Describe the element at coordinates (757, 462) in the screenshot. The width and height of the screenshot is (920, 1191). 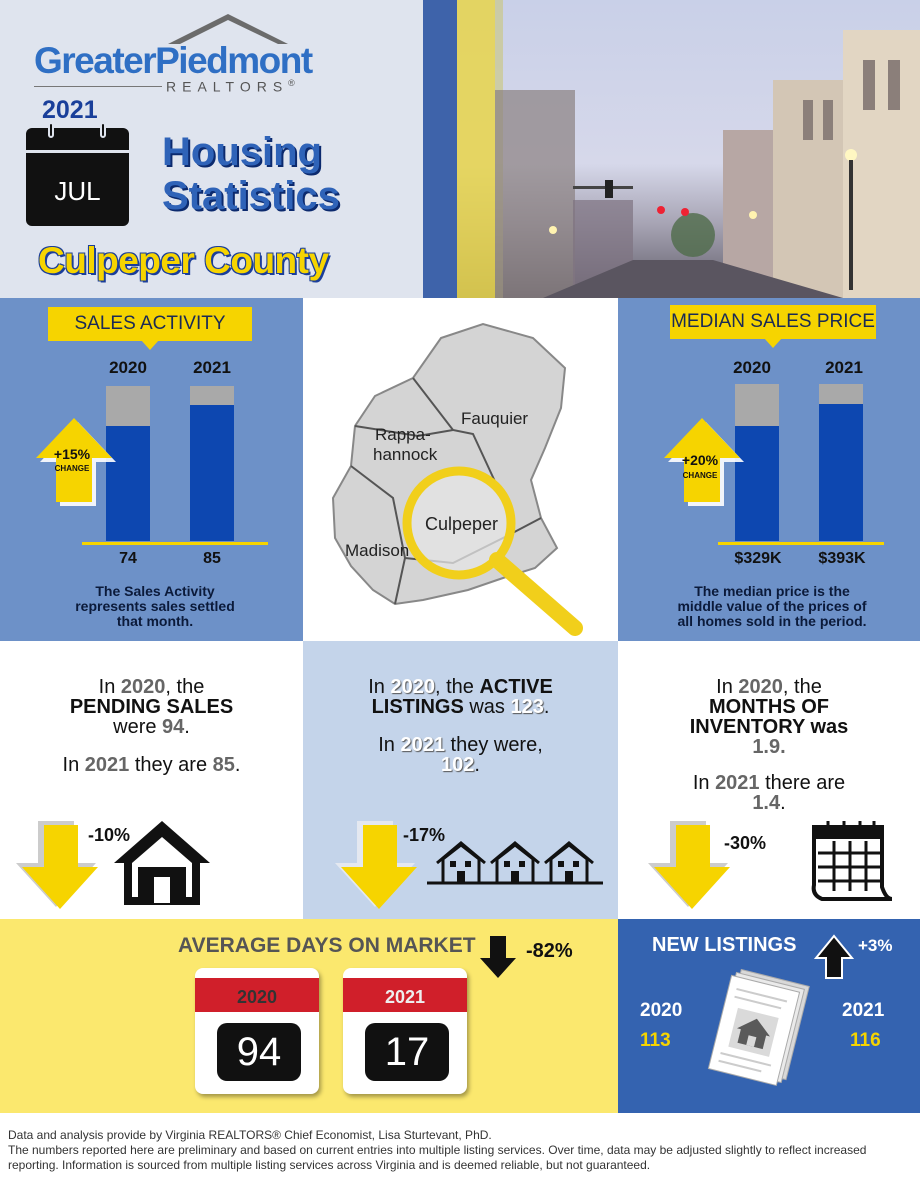
I see `median-bar-2020` at that location.